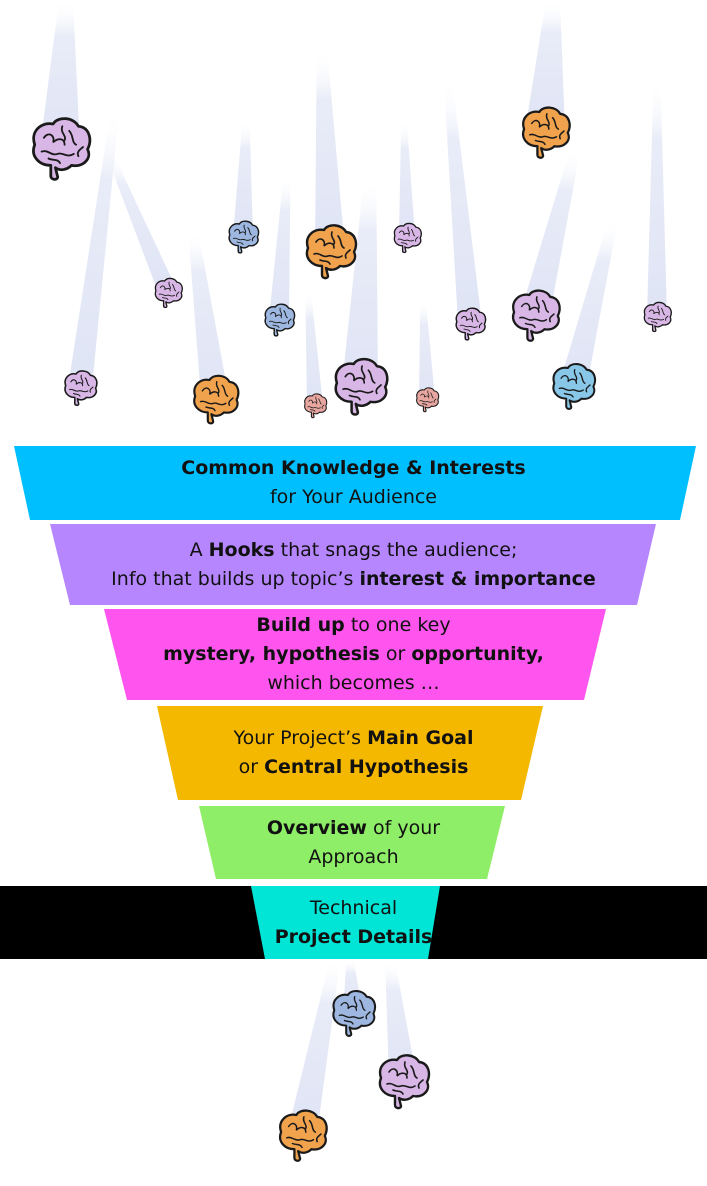 The height and width of the screenshot is (1186, 707). Describe the element at coordinates (199, 549) in the screenshot. I see `label-text: A` at that location.